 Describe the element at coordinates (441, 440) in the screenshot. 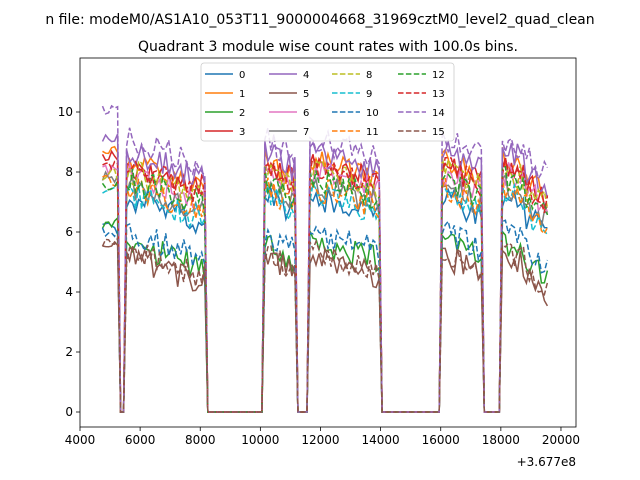

I see `x-tick-label-6: 16000` at that location.